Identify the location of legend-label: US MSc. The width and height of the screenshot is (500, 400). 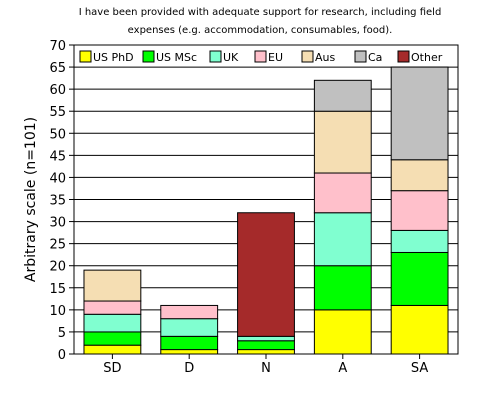
(176, 57).